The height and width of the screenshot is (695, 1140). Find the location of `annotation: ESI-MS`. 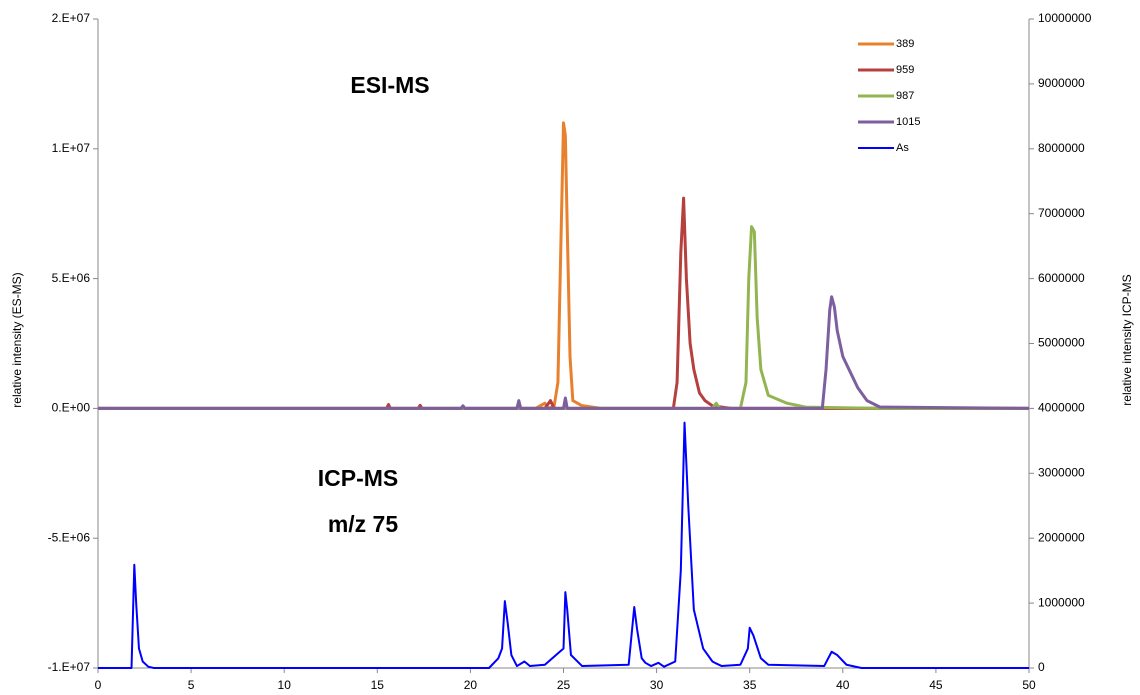

annotation: ESI-MS is located at coordinates (389, 85).